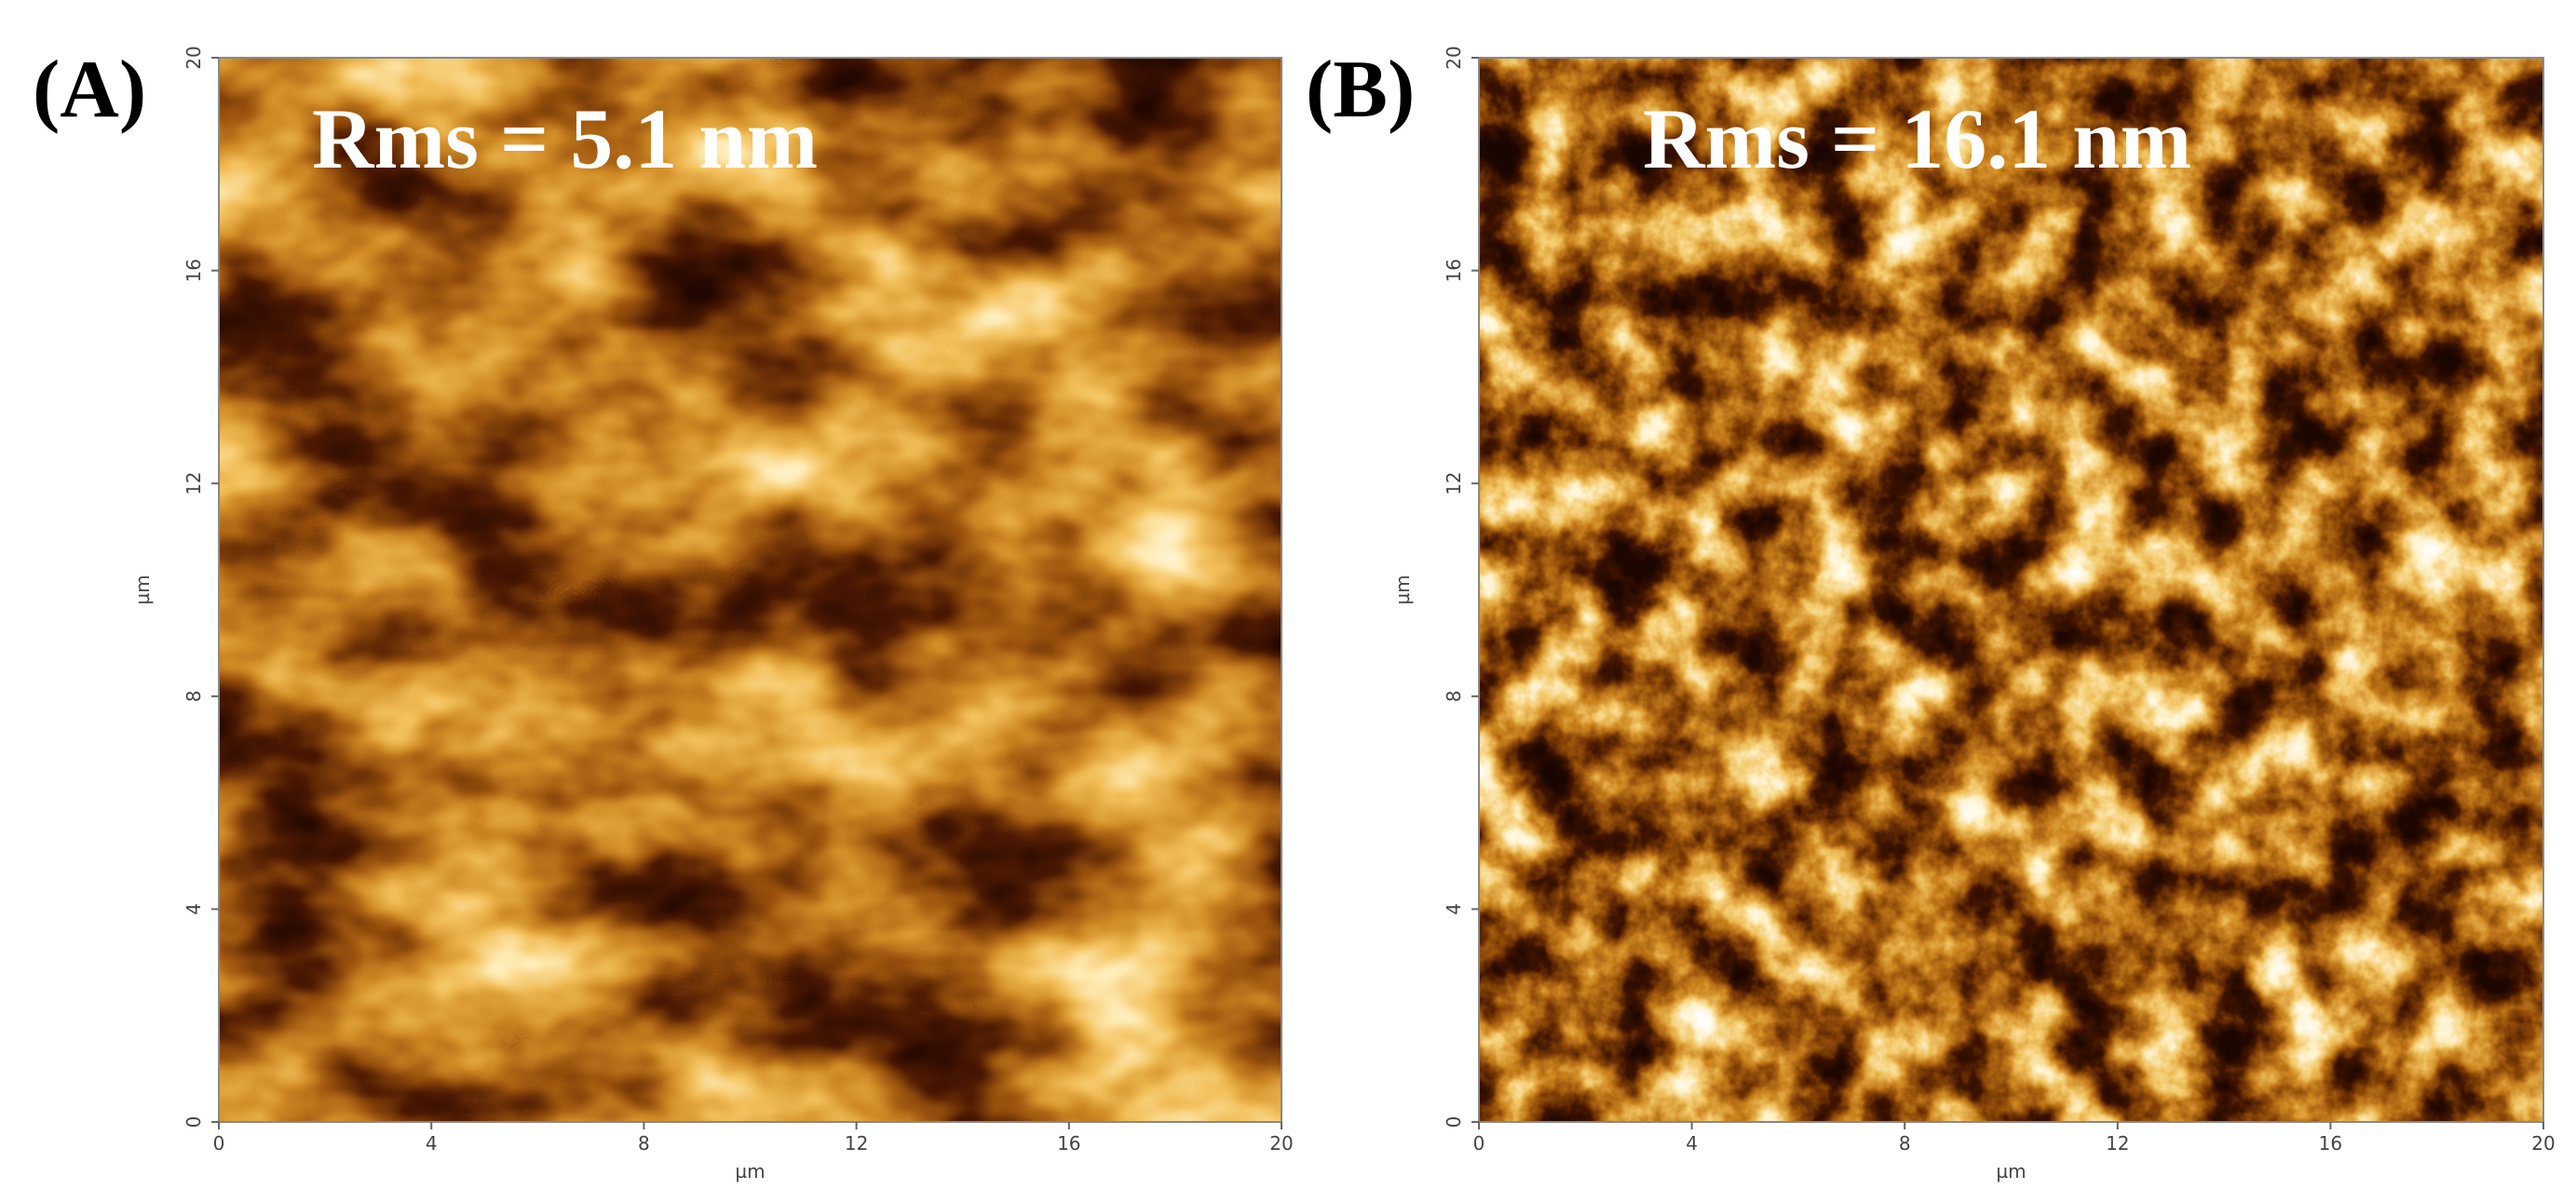  What do you see at coordinates (1360, 90) in the screenshot?
I see `panel-label: (B)` at bounding box center [1360, 90].